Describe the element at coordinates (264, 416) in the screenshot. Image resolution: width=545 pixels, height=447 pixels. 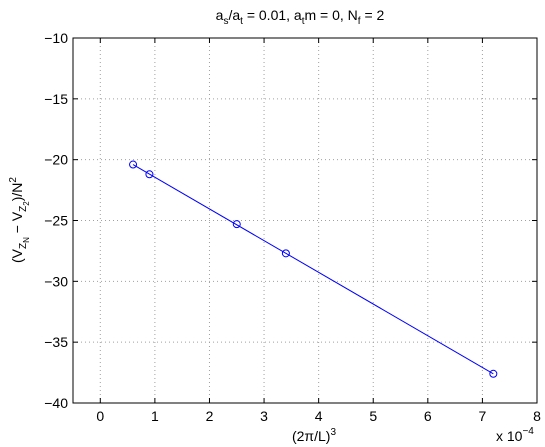
I see `x-tick-label: 3` at that location.